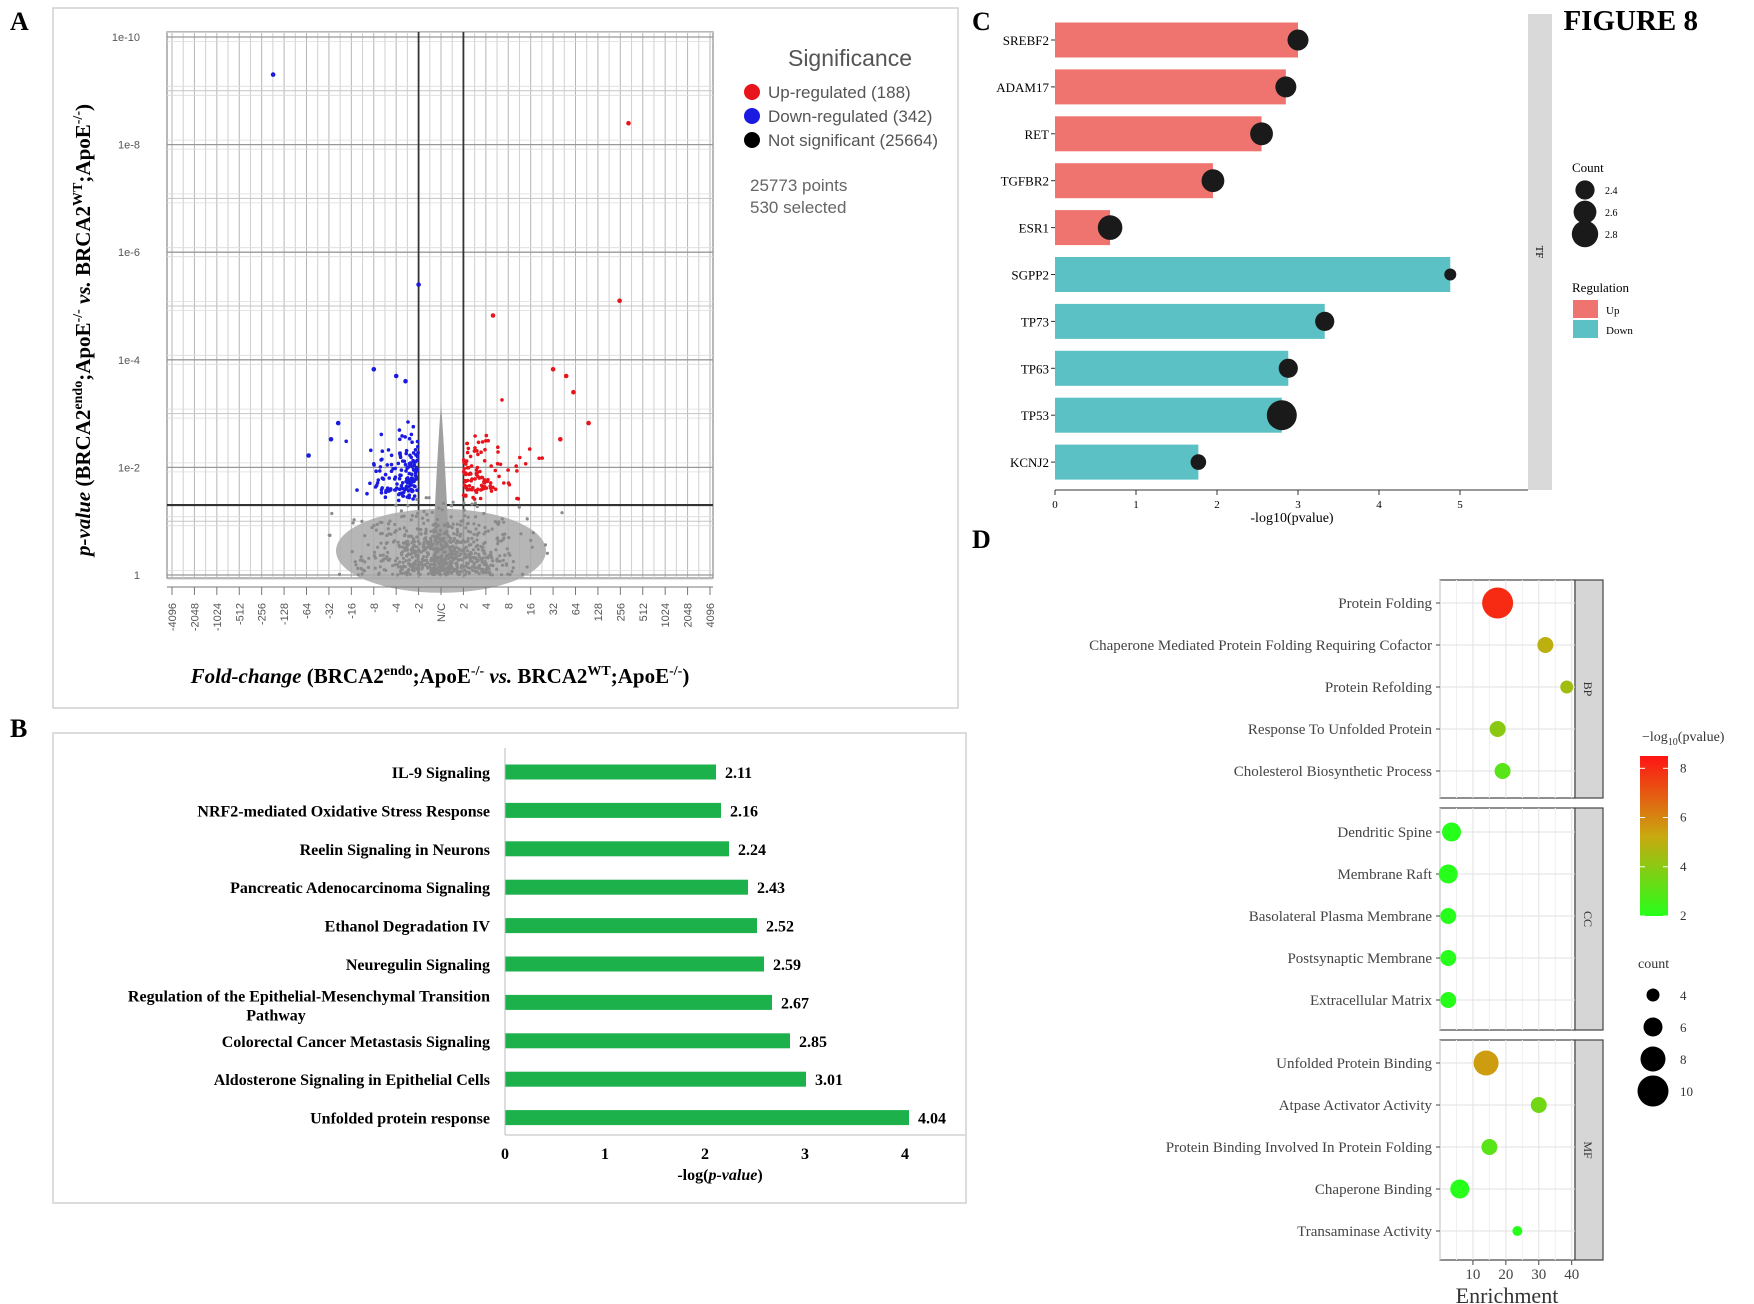 Image resolution: width=1754 pixels, height=1304 pixels. I want to click on volcano-x-tick-label: -256, so click(263, 614).